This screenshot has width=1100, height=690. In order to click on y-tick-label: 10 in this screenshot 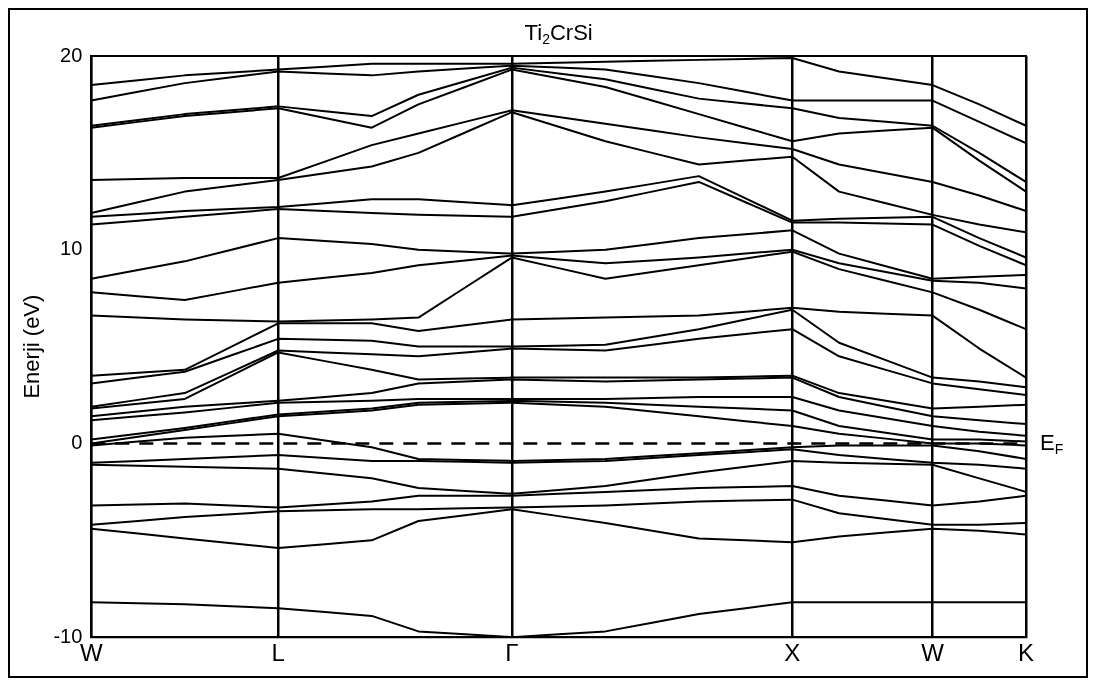, I will do `click(71, 248)`.